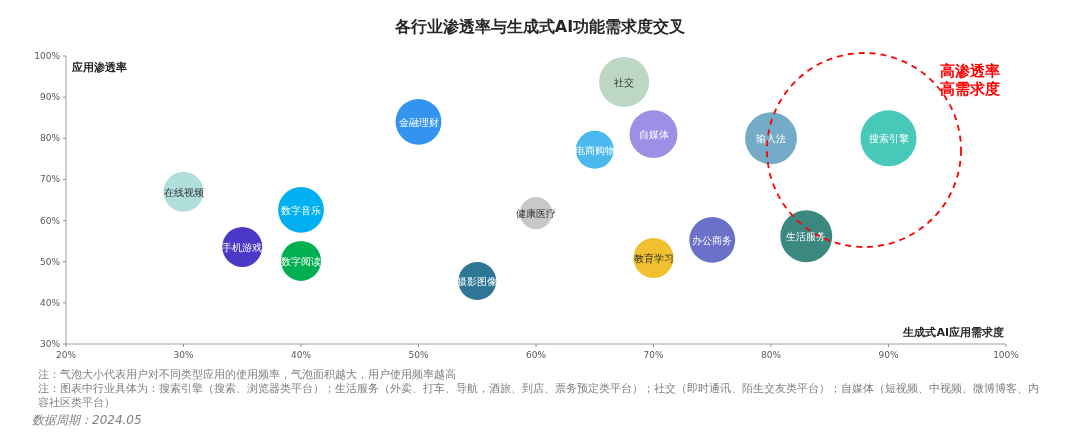 This screenshot has height=448, width=1081. I want to click on y-tick-label: 80%, so click(50, 138).